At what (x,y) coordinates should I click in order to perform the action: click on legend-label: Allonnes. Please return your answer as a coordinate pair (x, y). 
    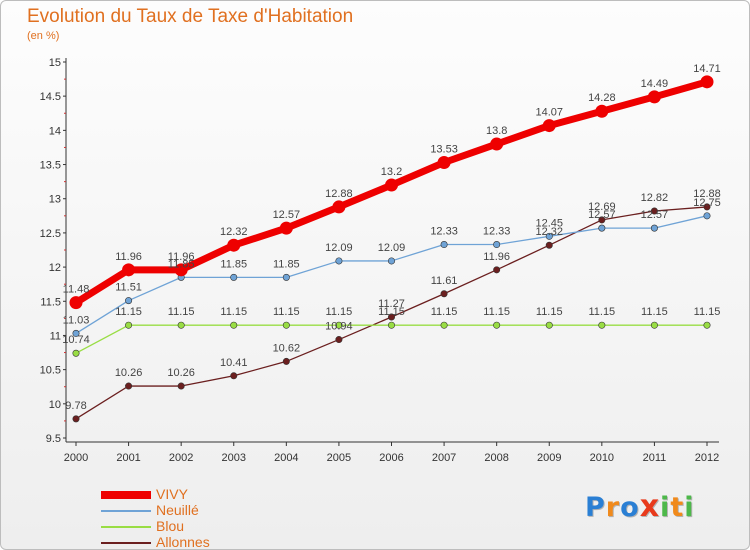
    Looking at the image, I should click on (183, 542).